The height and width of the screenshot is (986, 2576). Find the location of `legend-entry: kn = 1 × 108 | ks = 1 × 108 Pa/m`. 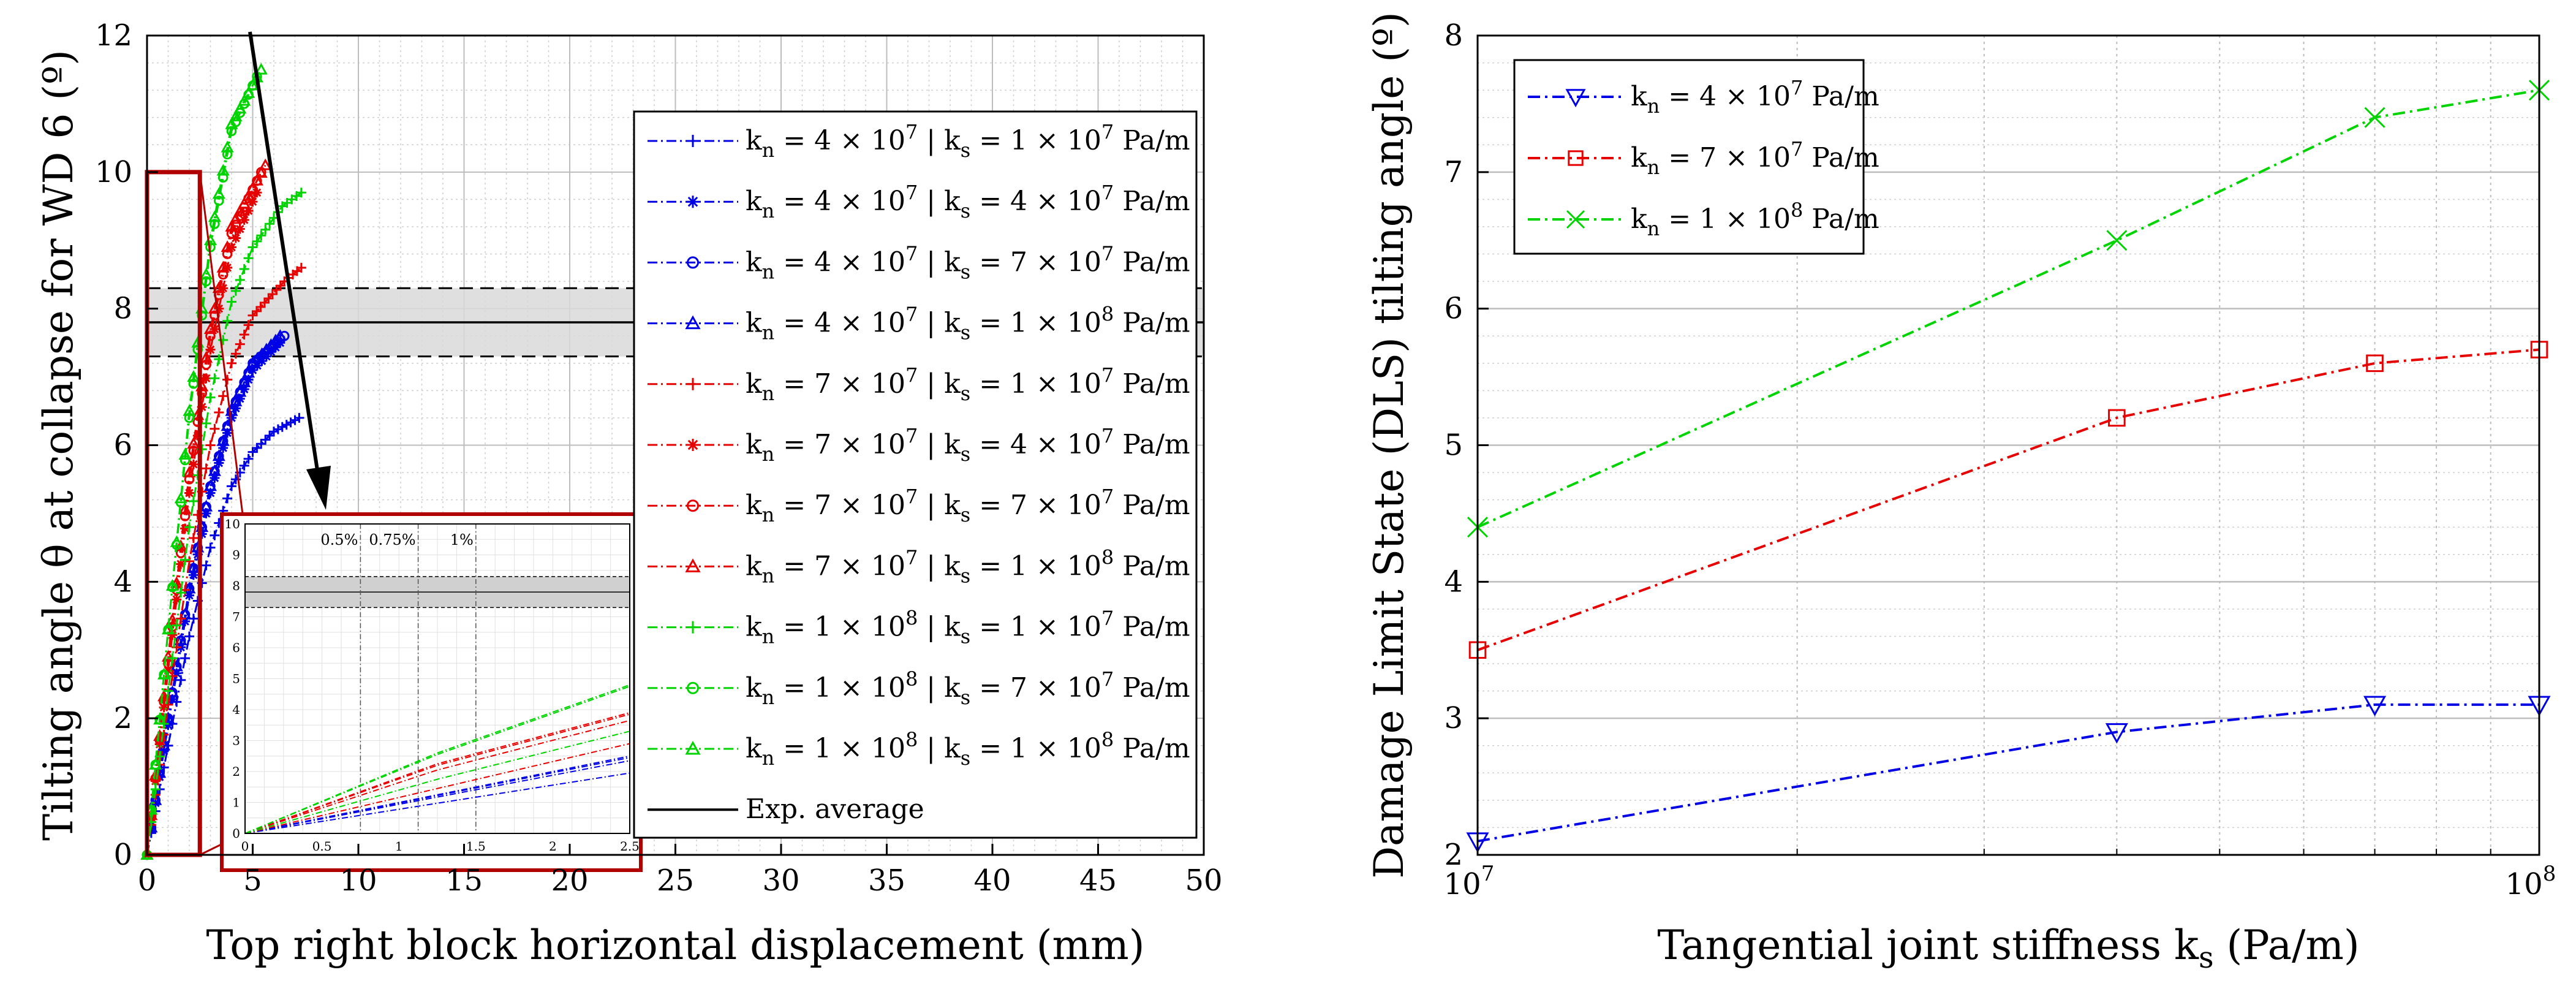

legend-entry: kn = 1 × 108 | ks = 1 × 108 Pa/m is located at coordinates (968, 749).